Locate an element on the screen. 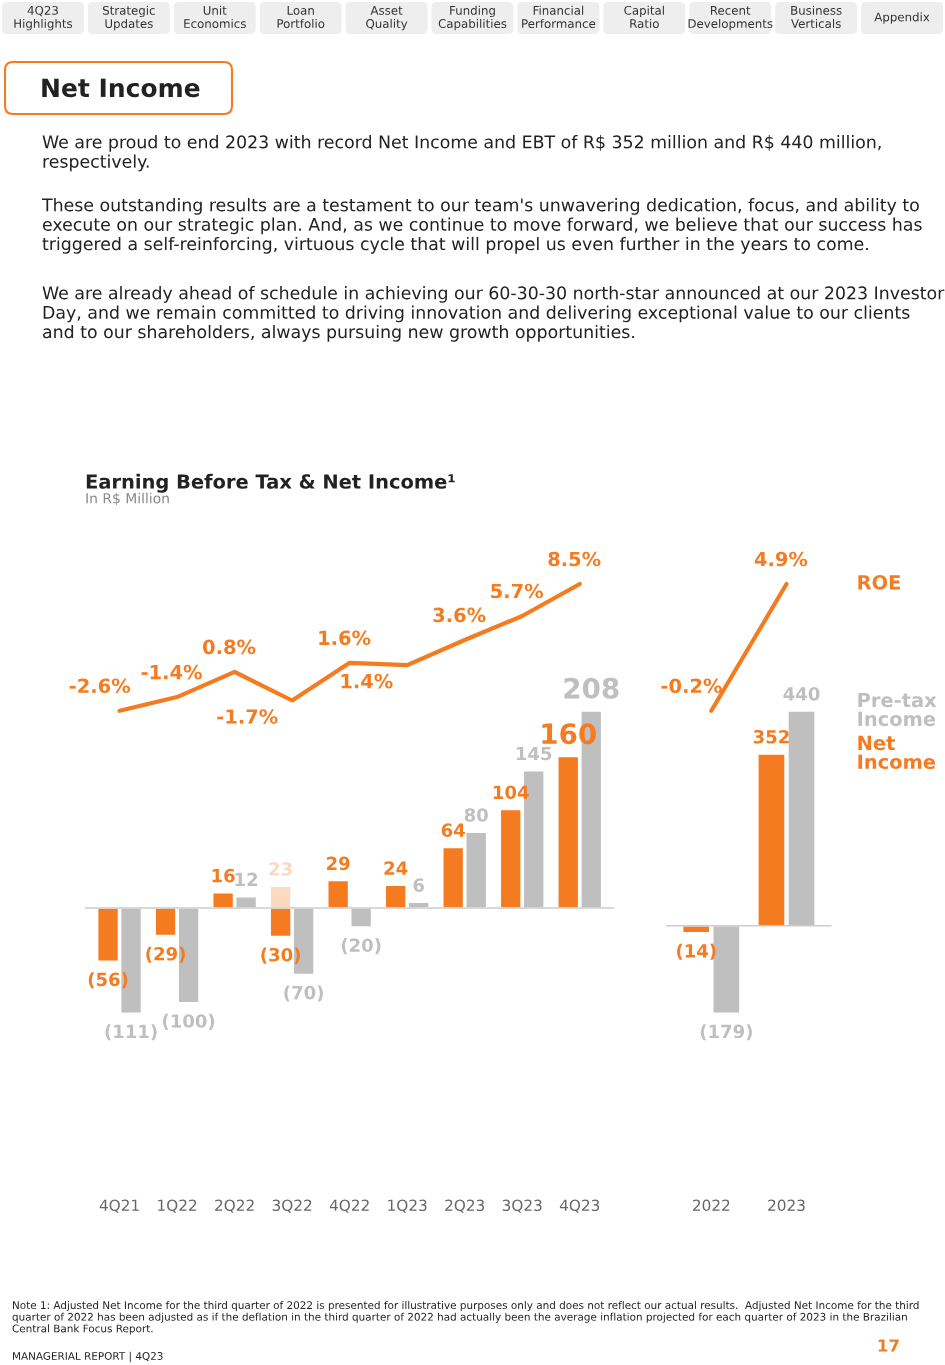 This screenshot has width=945, height=1365. data-label: 160 is located at coordinates (569, 734).